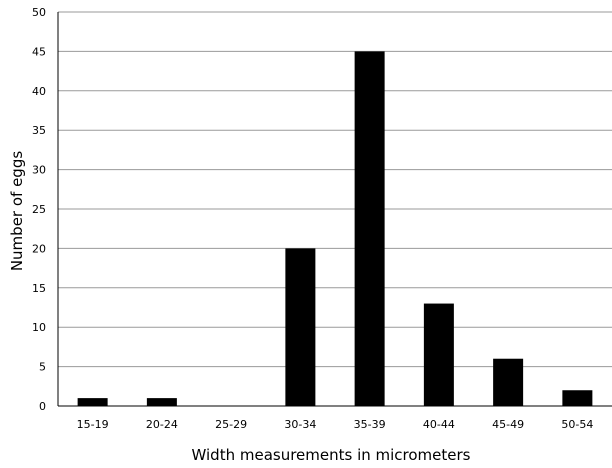 The height and width of the screenshot is (468, 612). Describe the element at coordinates (39, 248) in the screenshot. I see `y-tick-label: 20` at that location.